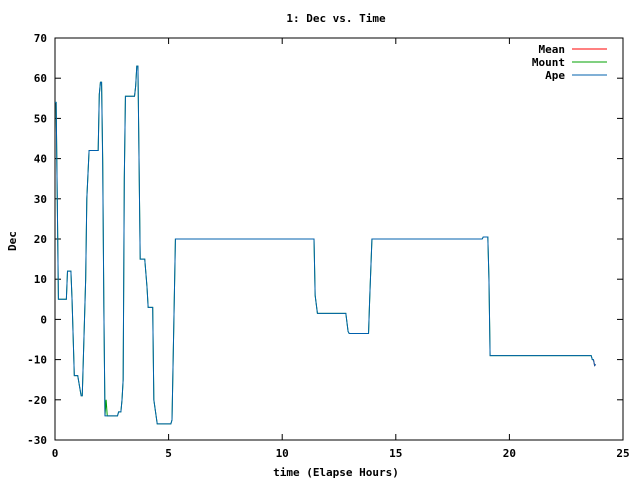  What do you see at coordinates (552, 49) in the screenshot?
I see `legend-label-mean: Mean` at bounding box center [552, 49].